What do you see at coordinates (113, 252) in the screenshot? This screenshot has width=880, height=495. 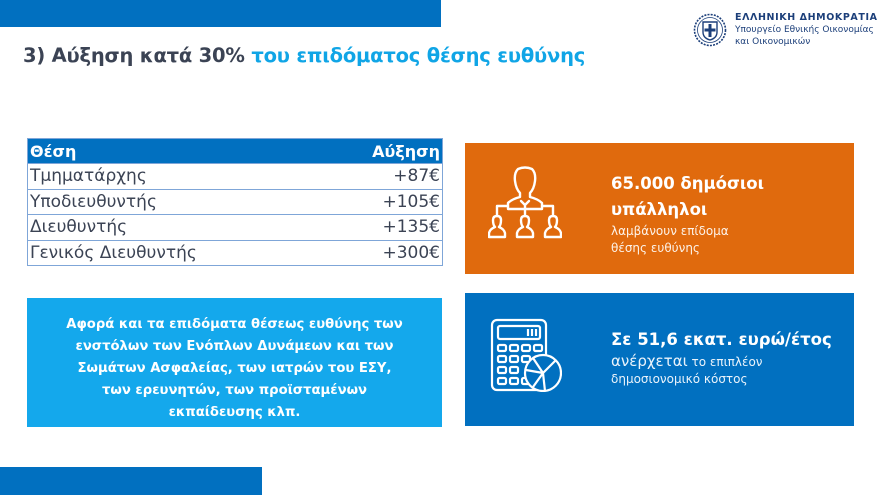 I see `position-cell: Γενικός Διευθυντής` at bounding box center [113, 252].